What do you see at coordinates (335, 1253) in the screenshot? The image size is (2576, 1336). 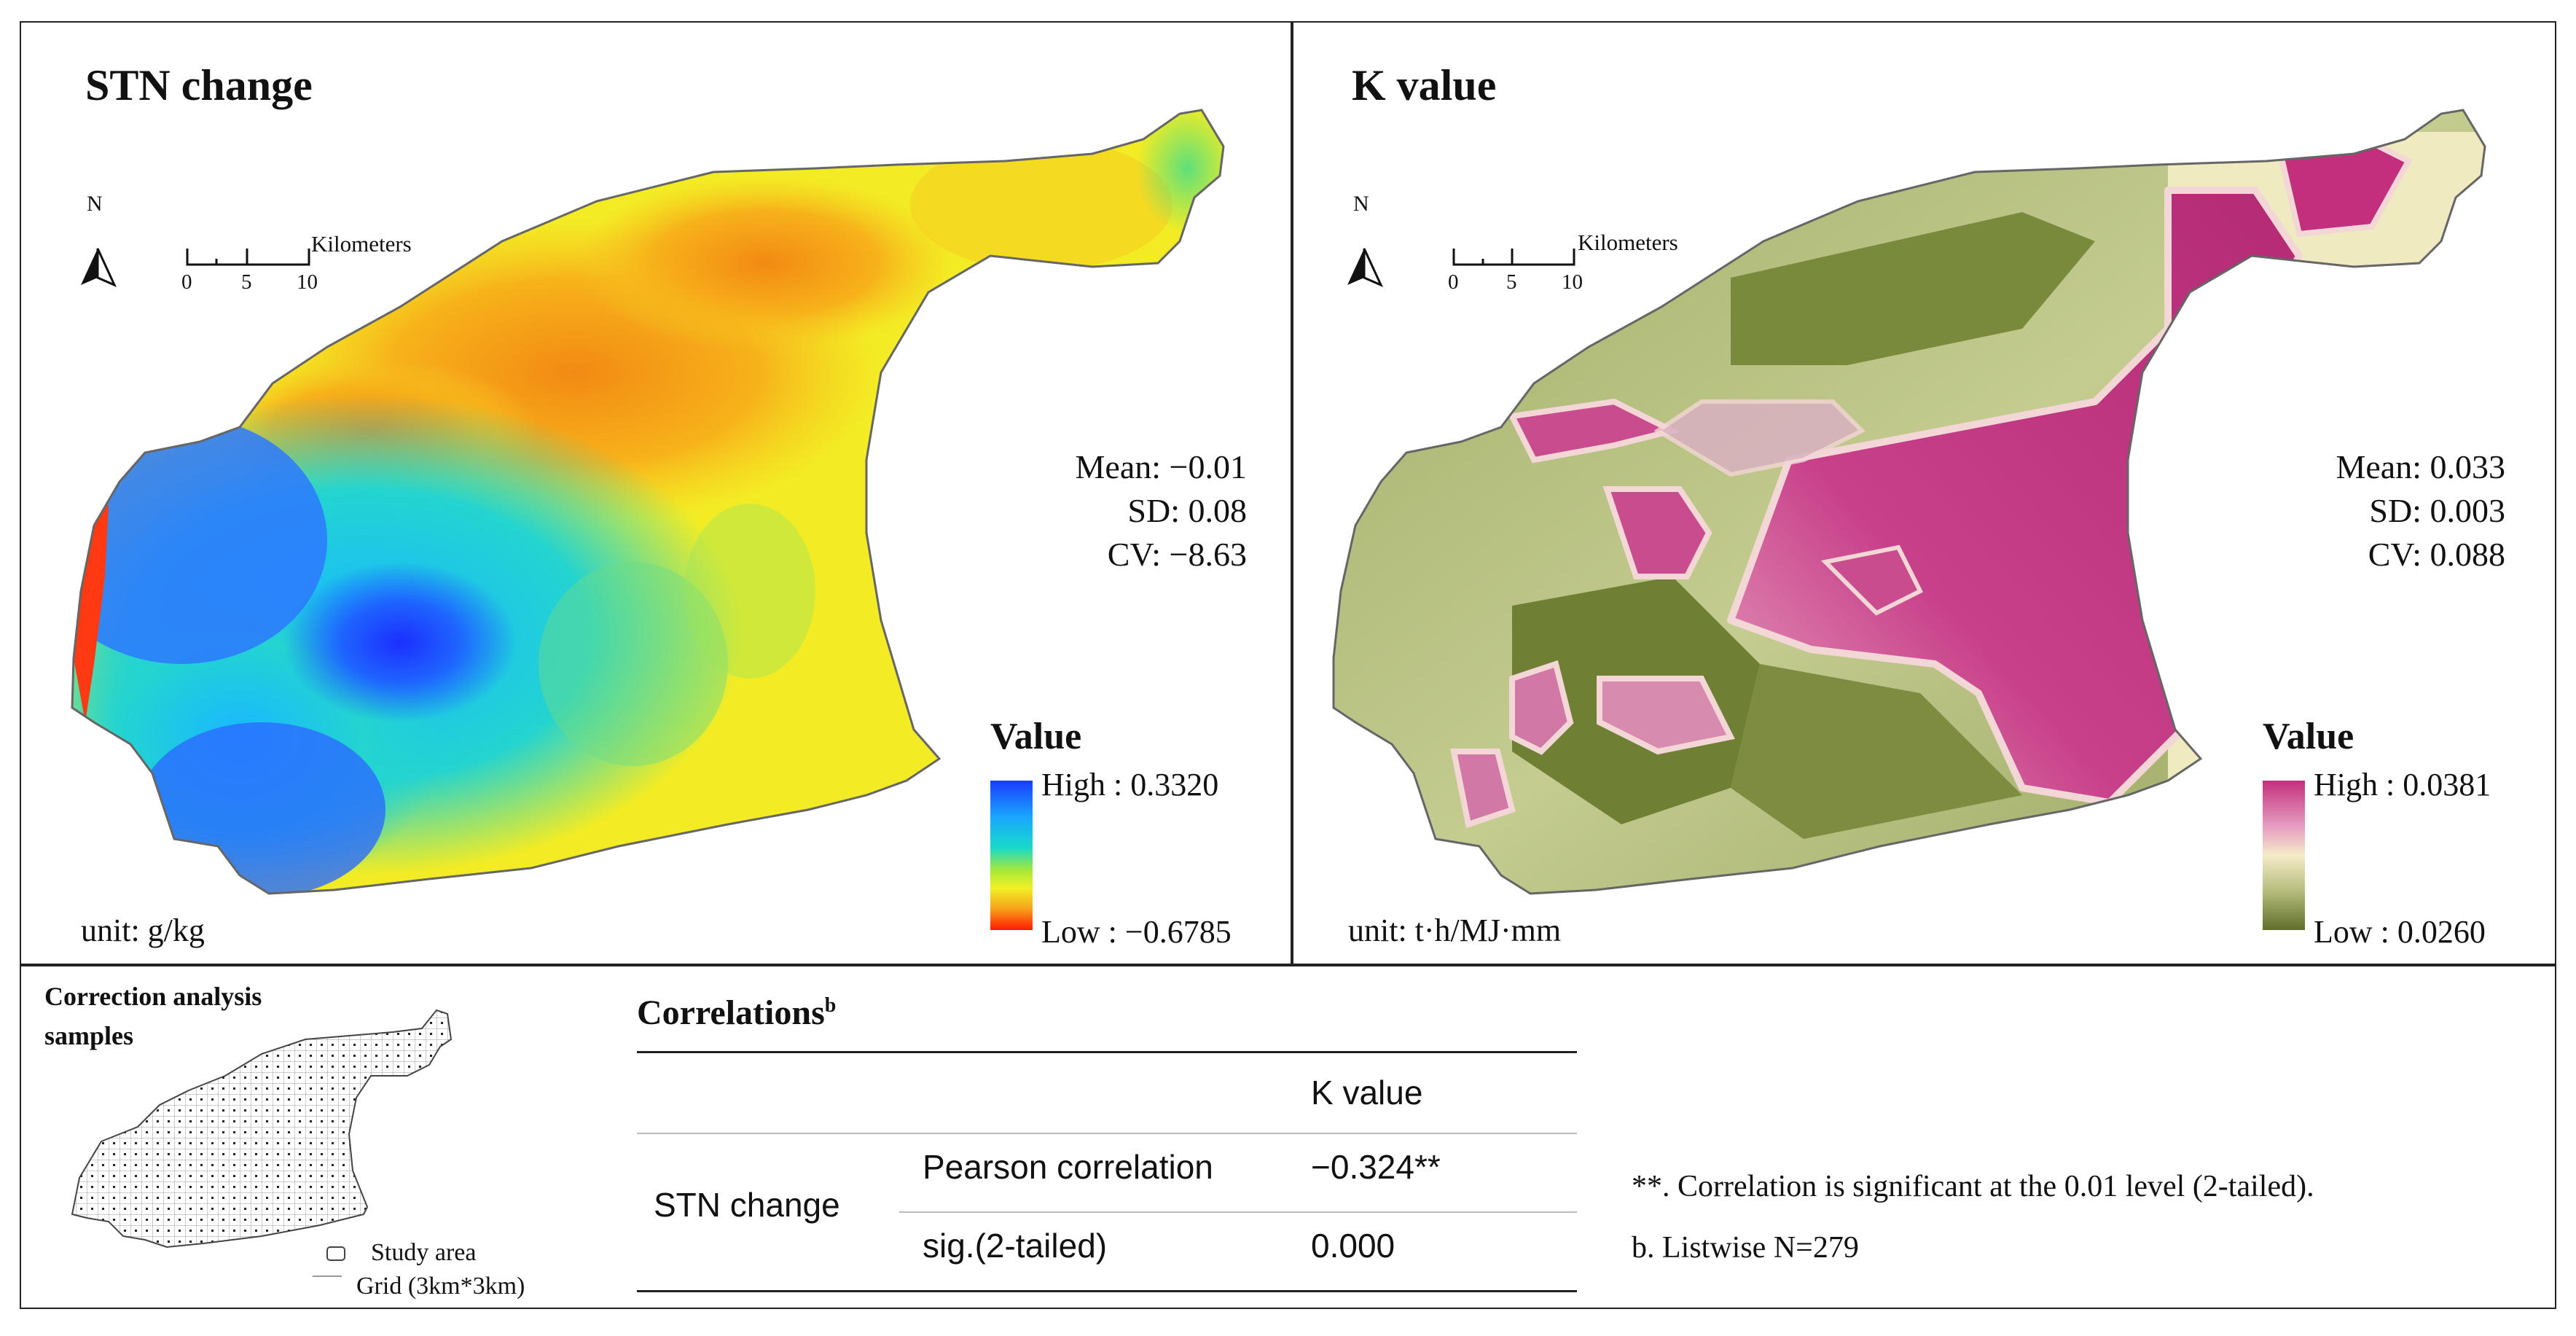 I see `study-area-icon` at bounding box center [335, 1253].